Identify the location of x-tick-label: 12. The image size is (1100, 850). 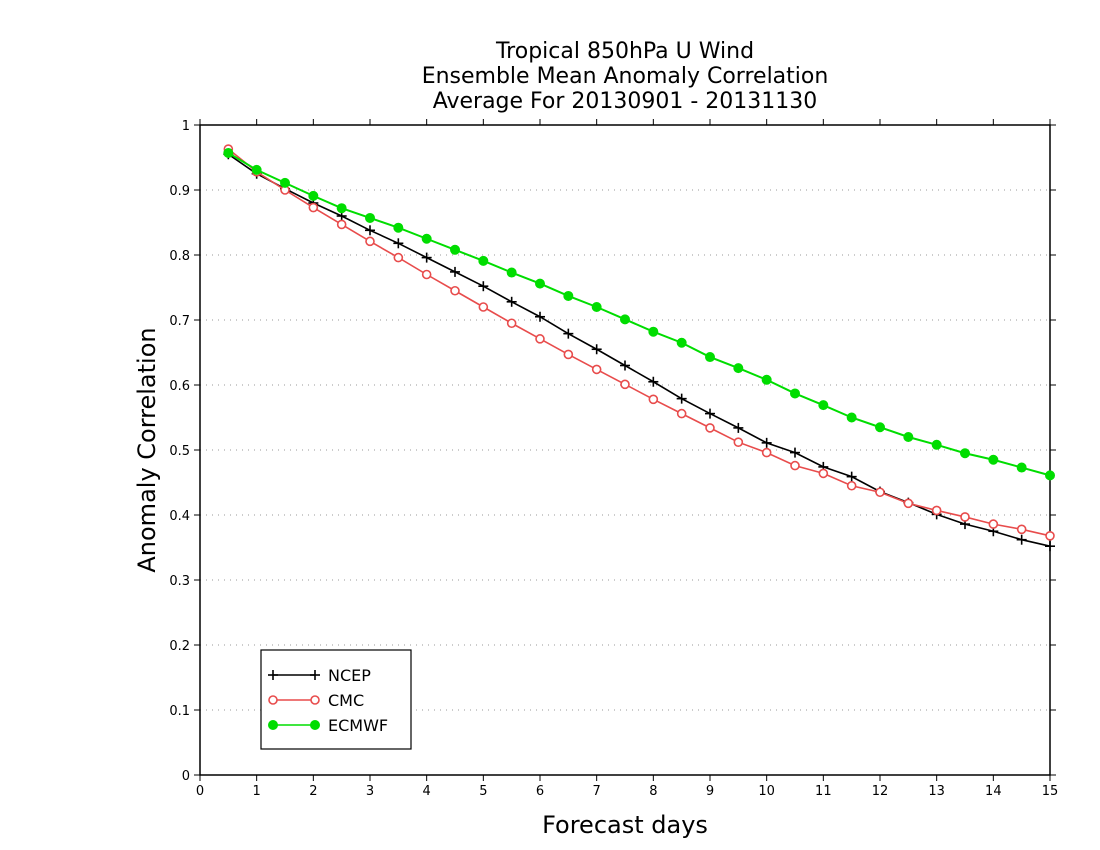
(880, 791).